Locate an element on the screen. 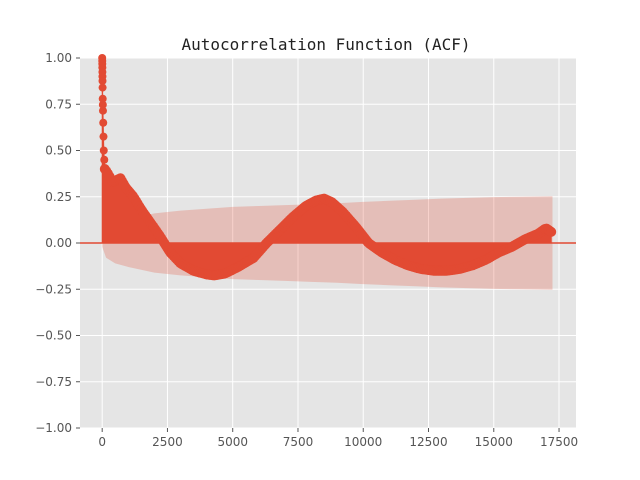  x-tick-label: 12500 is located at coordinates (428, 442).